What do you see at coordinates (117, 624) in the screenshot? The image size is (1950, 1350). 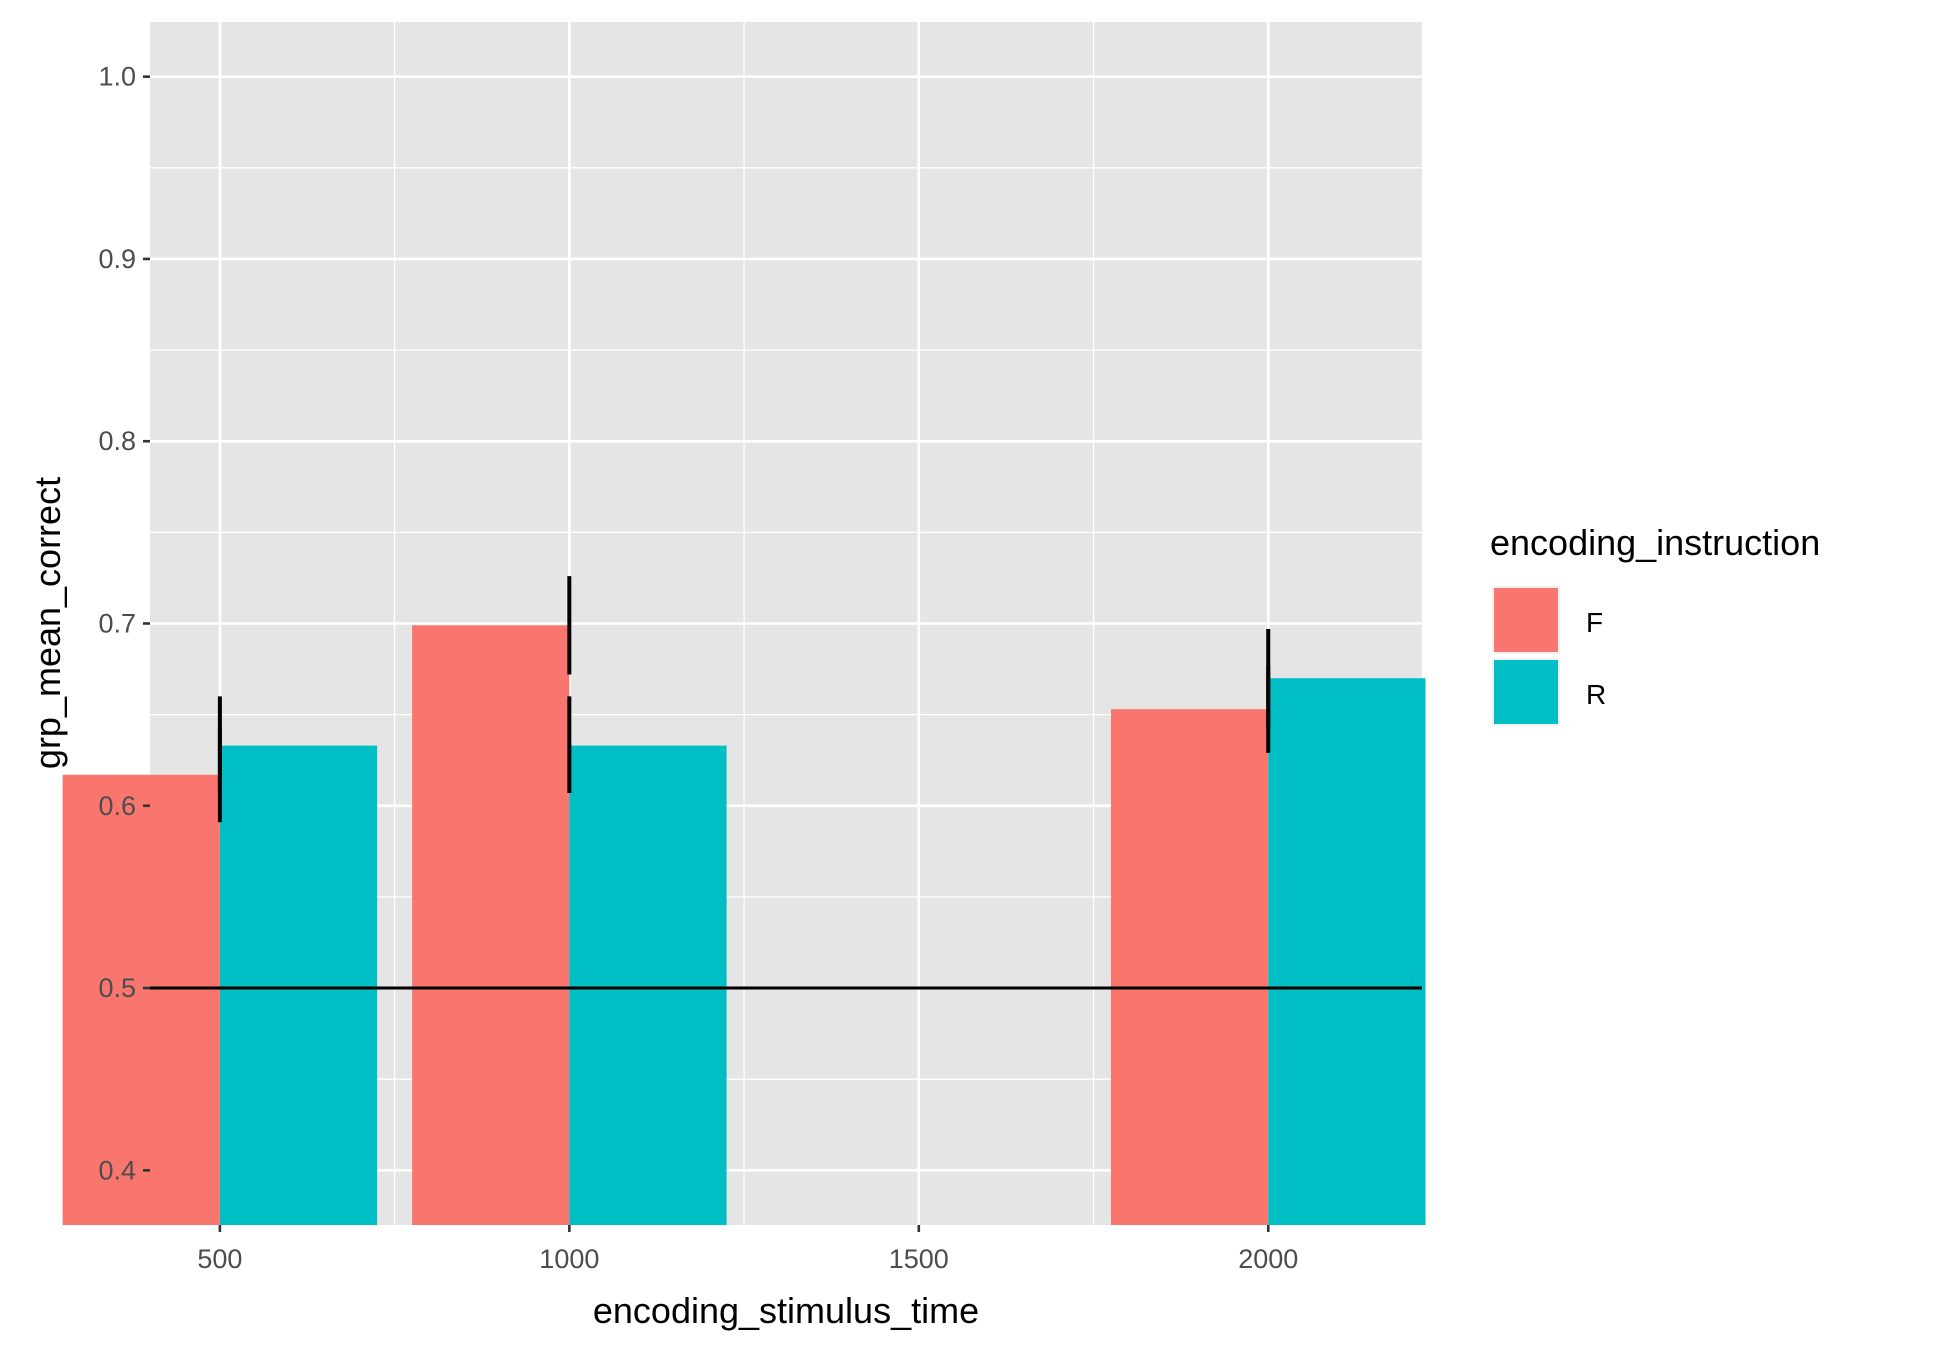 I see `y-tick-label: 0.7` at bounding box center [117, 624].